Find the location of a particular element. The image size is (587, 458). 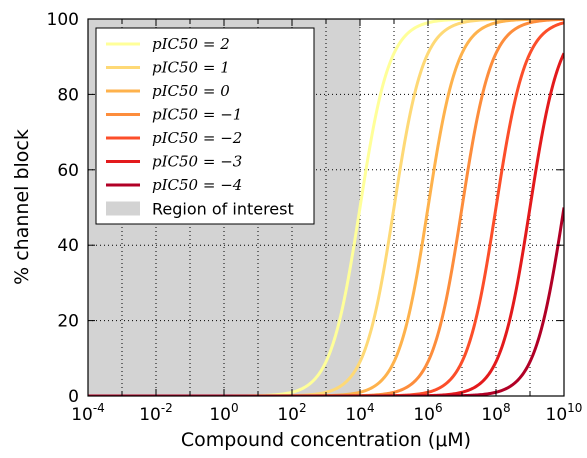

x-tick-label: 10⁻² is located at coordinates (156, 413).